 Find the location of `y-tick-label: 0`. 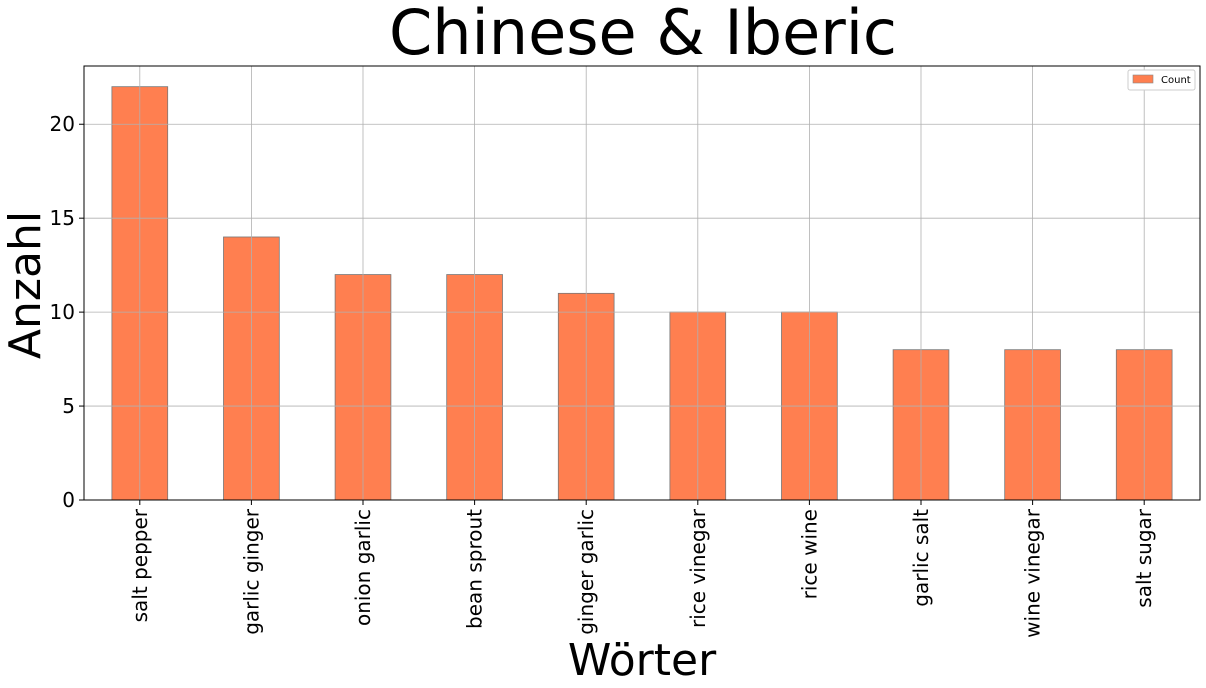

y-tick-label: 0 is located at coordinates (68, 500).